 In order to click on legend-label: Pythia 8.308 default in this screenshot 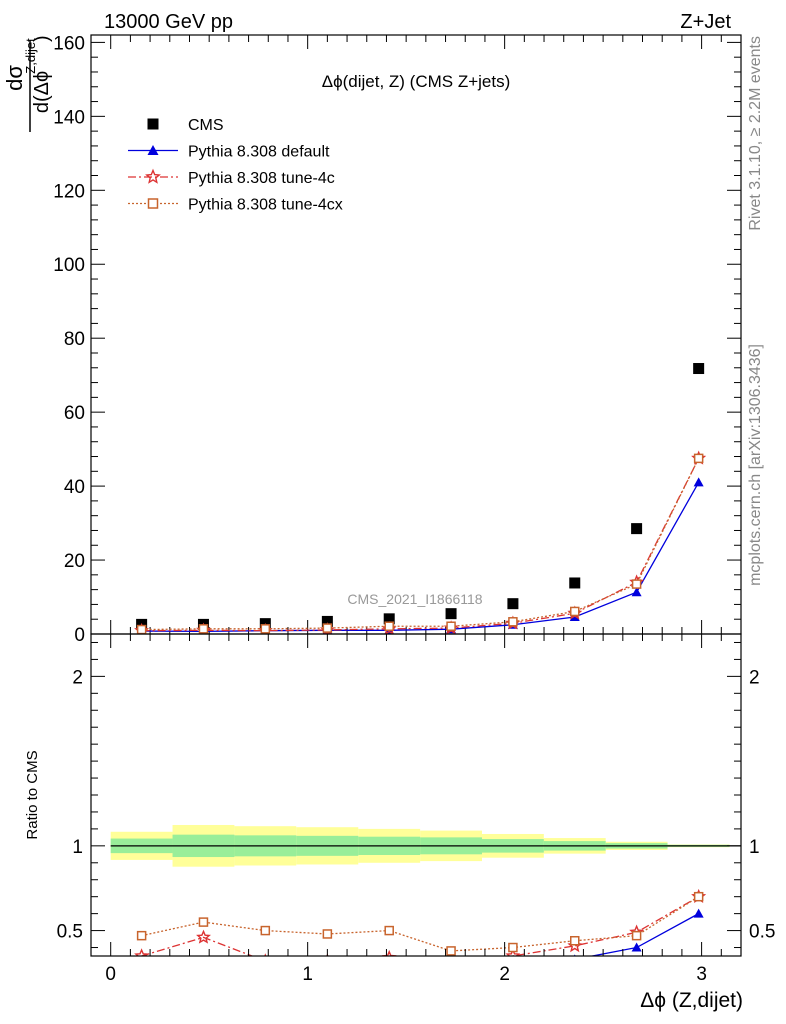, I will do `click(259, 152)`.